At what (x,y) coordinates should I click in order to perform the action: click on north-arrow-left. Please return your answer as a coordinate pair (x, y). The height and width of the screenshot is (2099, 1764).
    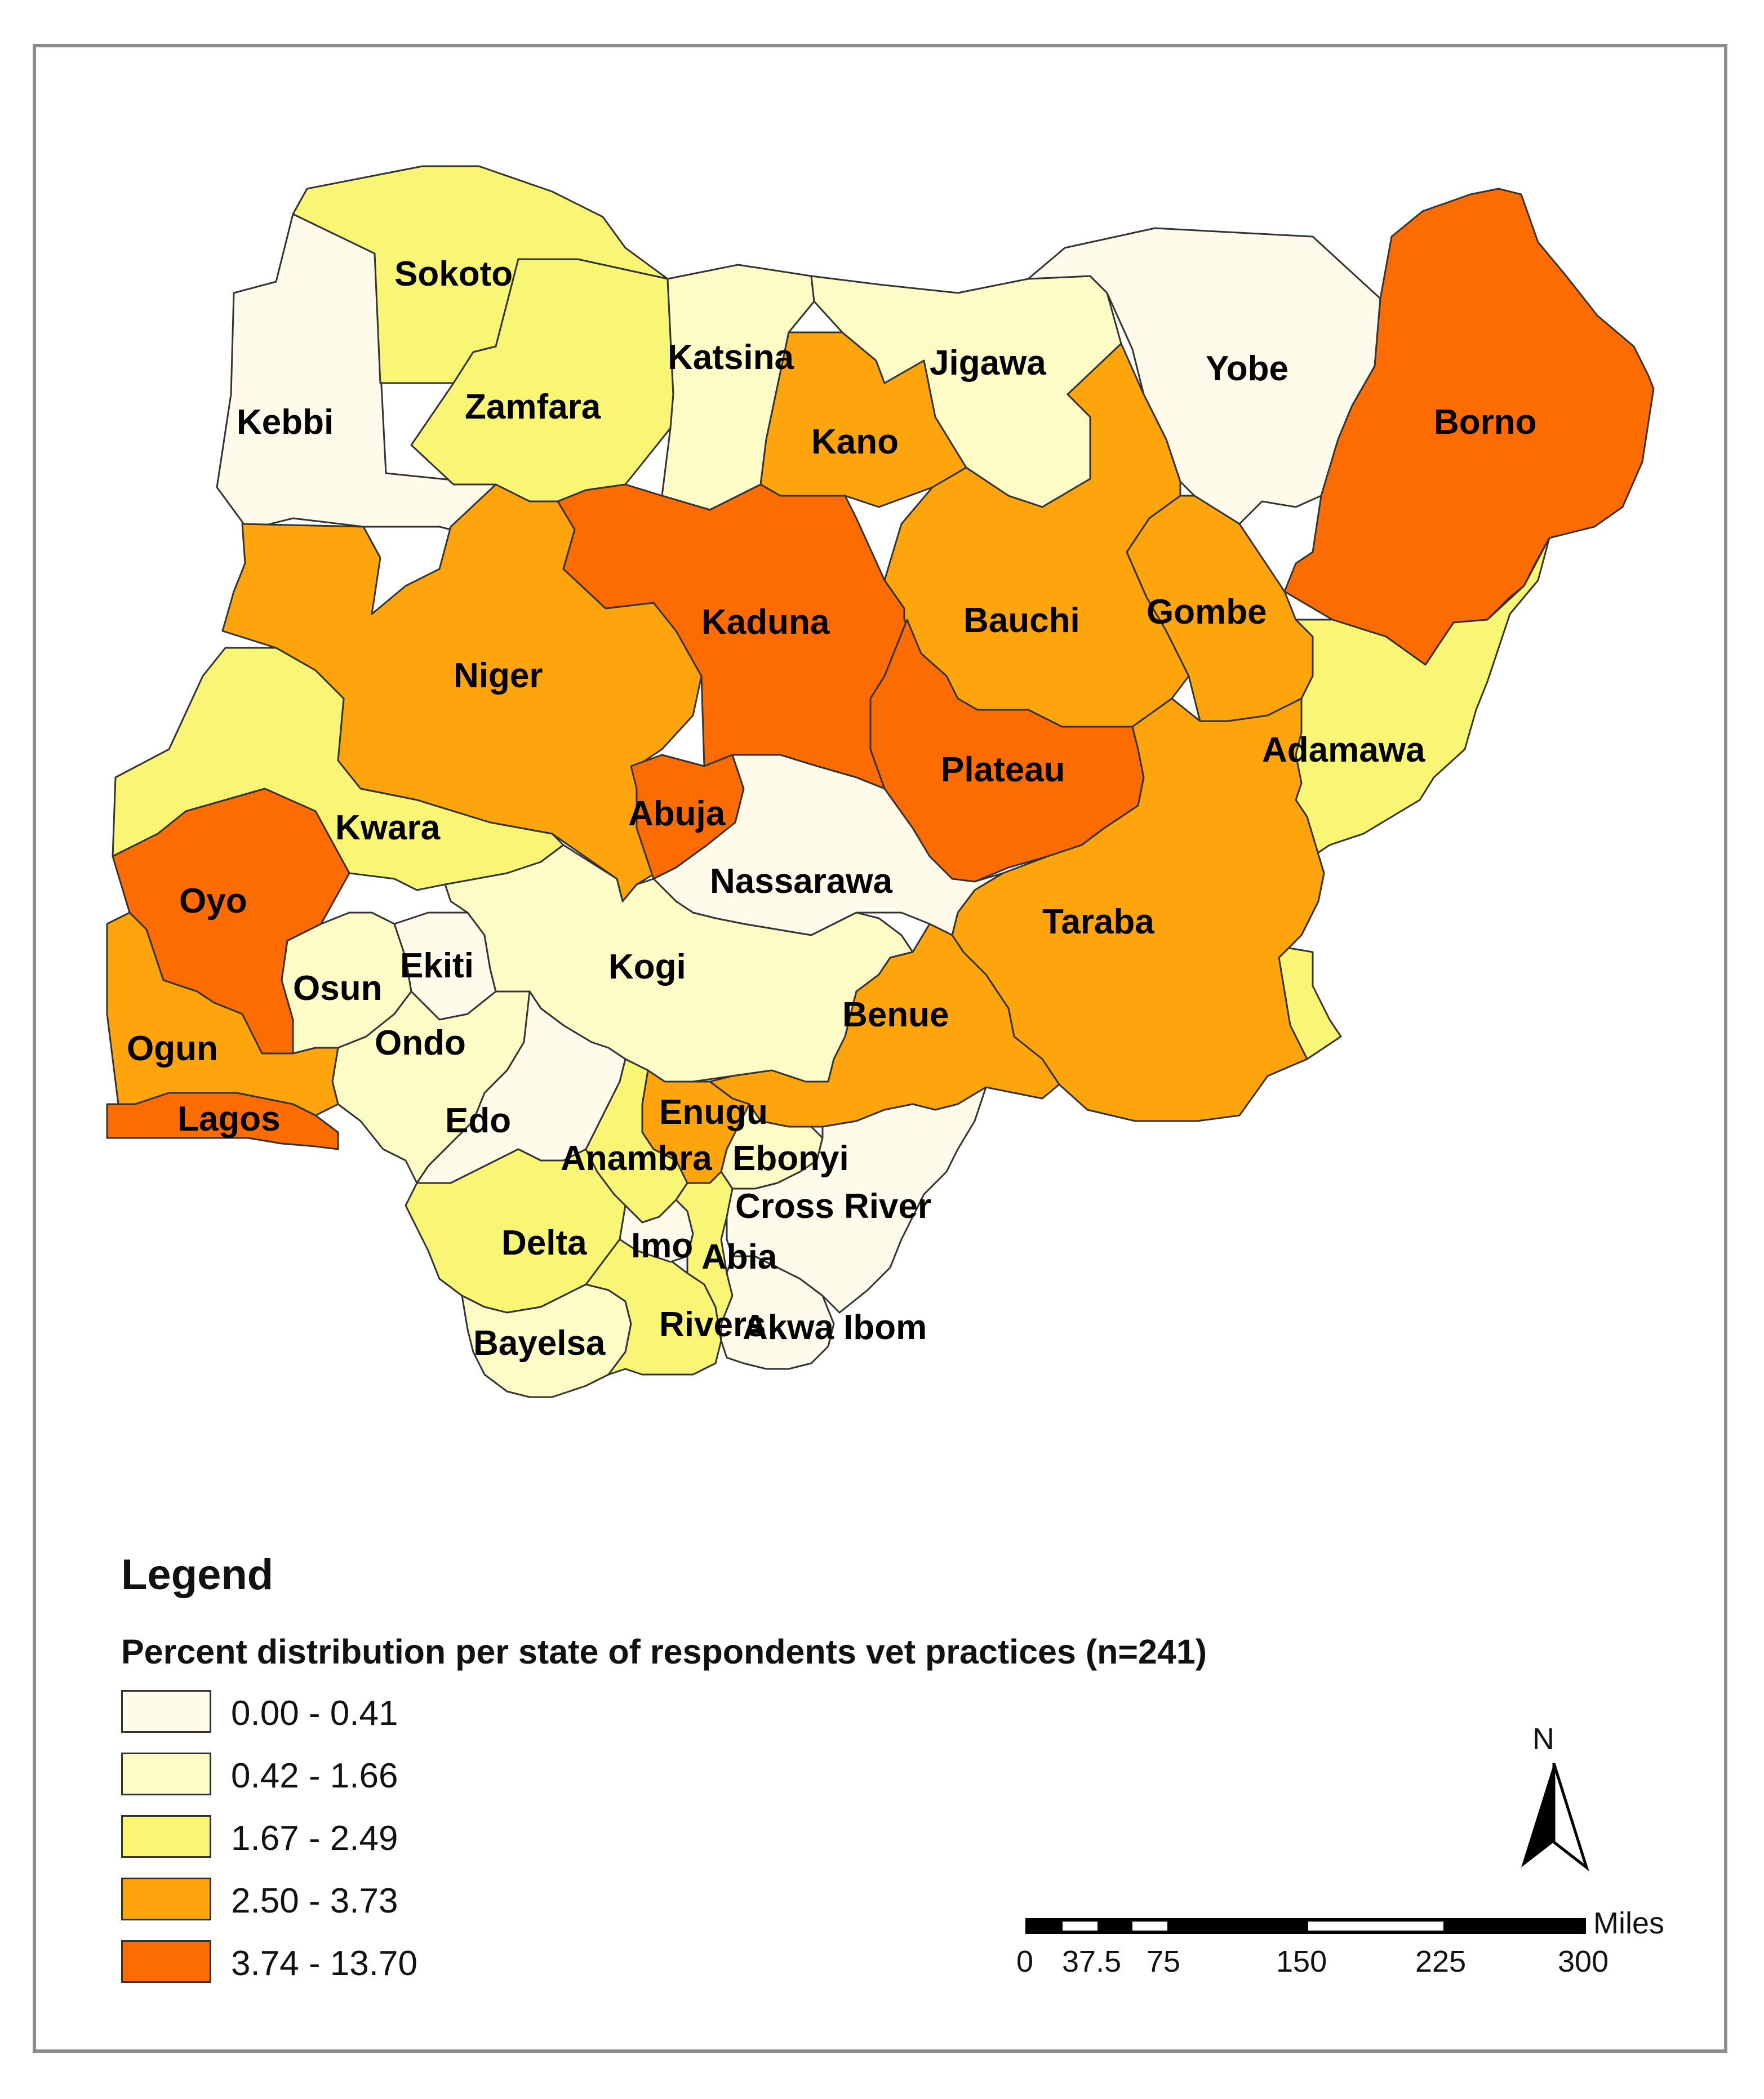
    Looking at the image, I should click on (1537, 1815).